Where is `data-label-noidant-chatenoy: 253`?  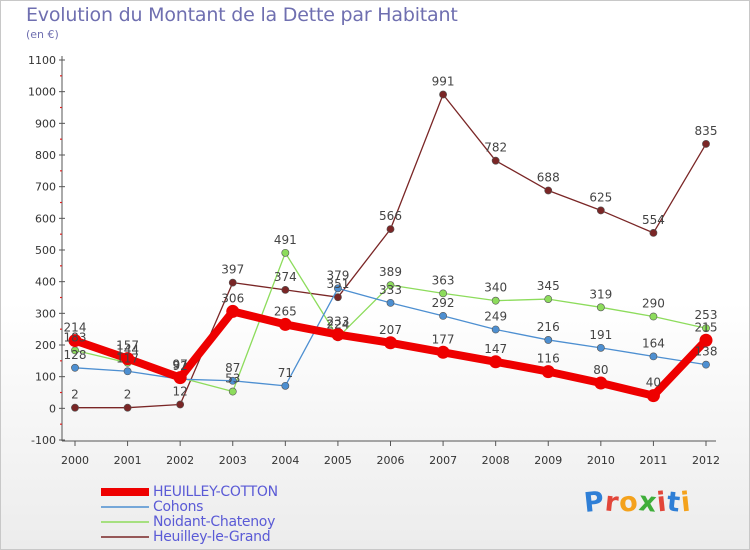
data-label-noidant-chatenoy: 253 is located at coordinates (706, 315).